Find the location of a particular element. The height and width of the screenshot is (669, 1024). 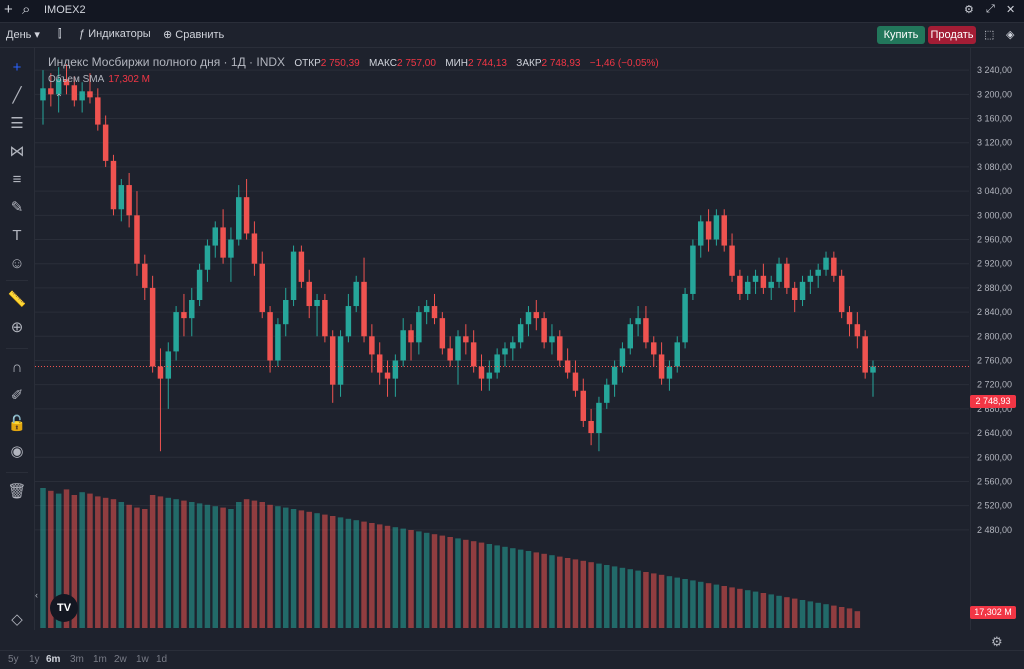

add-tab-icon: + is located at coordinates (8, 9).